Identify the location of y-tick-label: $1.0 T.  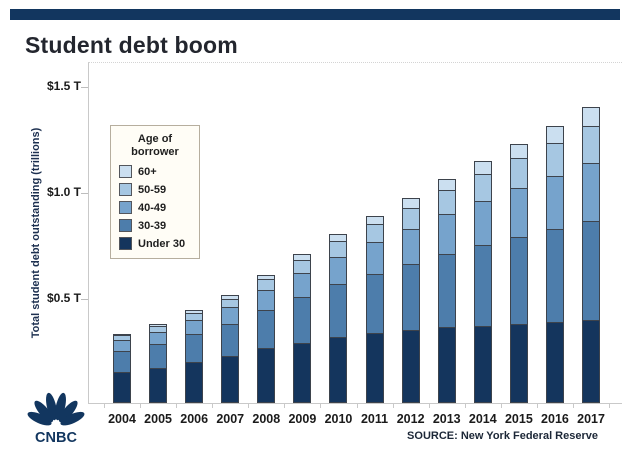
(63, 192).